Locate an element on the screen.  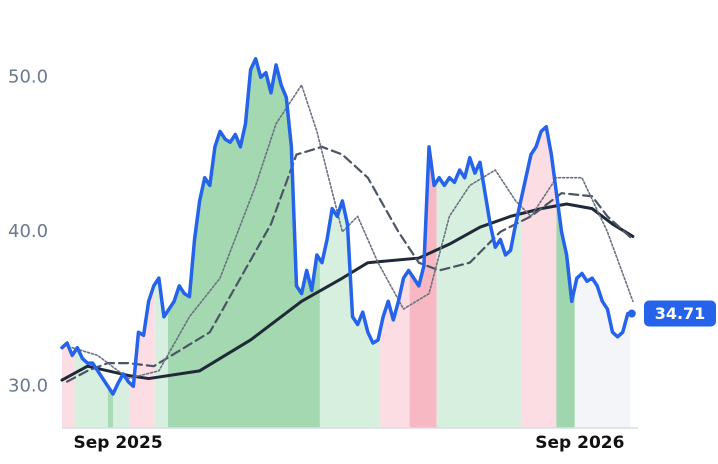
y-tick-label: 30.0 is located at coordinates (28, 385).